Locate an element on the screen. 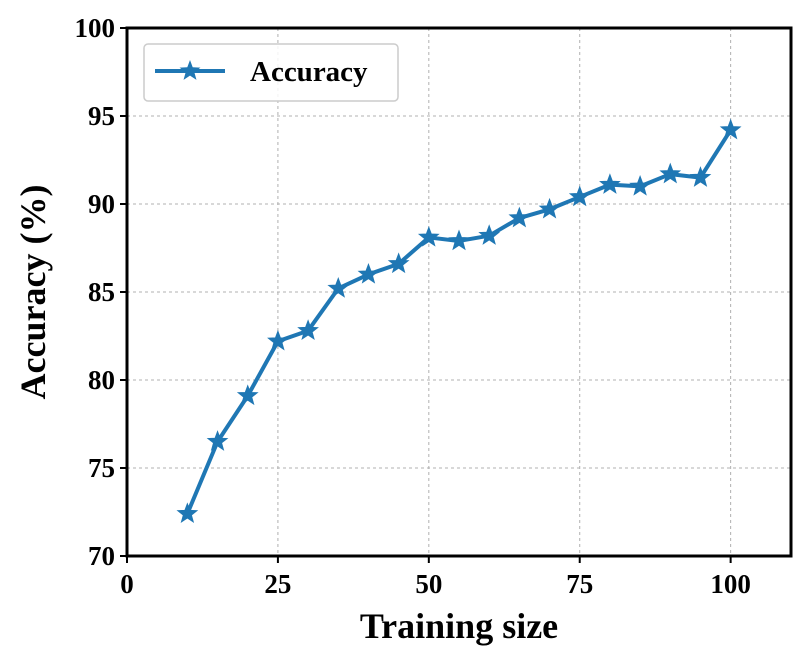  legend: Accuracy is located at coordinates (271, 72).